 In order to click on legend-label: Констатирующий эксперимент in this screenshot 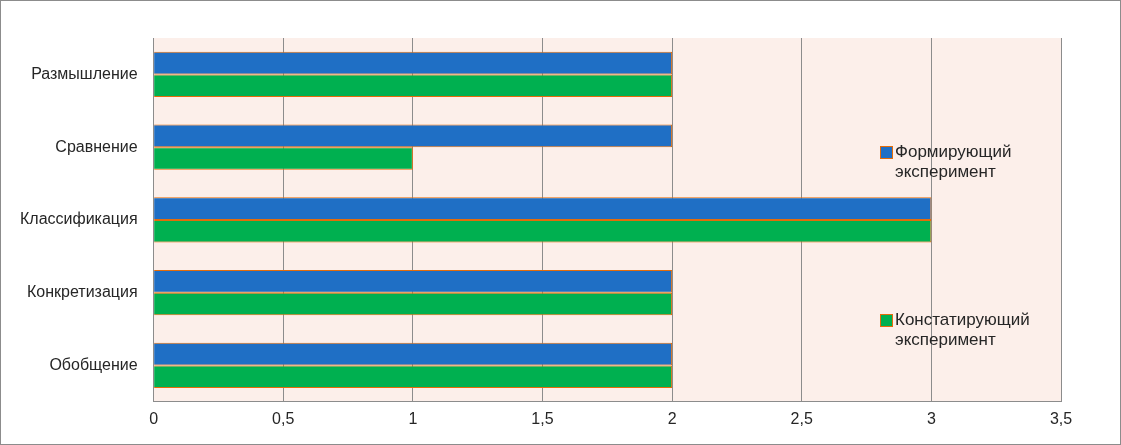, I will do `click(963, 330)`.